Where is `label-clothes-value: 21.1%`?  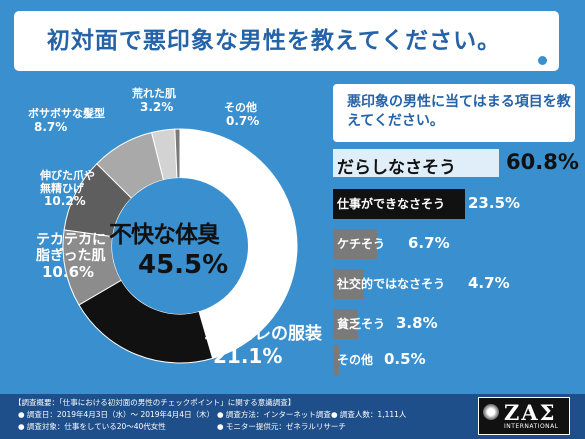 label-clothes-value: 21.1% is located at coordinates (248, 355).